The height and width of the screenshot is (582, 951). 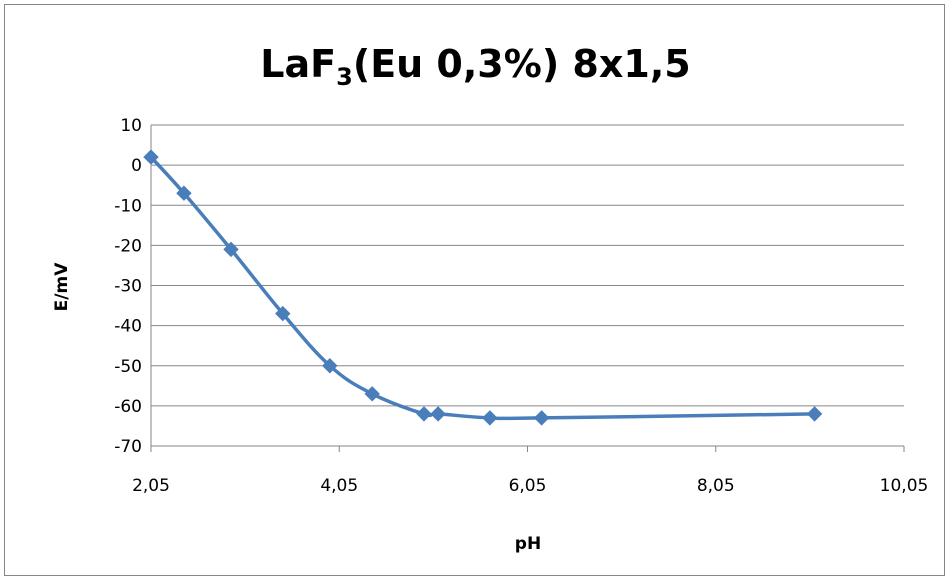 I want to click on y-tick-label: -40, so click(x=128, y=327).